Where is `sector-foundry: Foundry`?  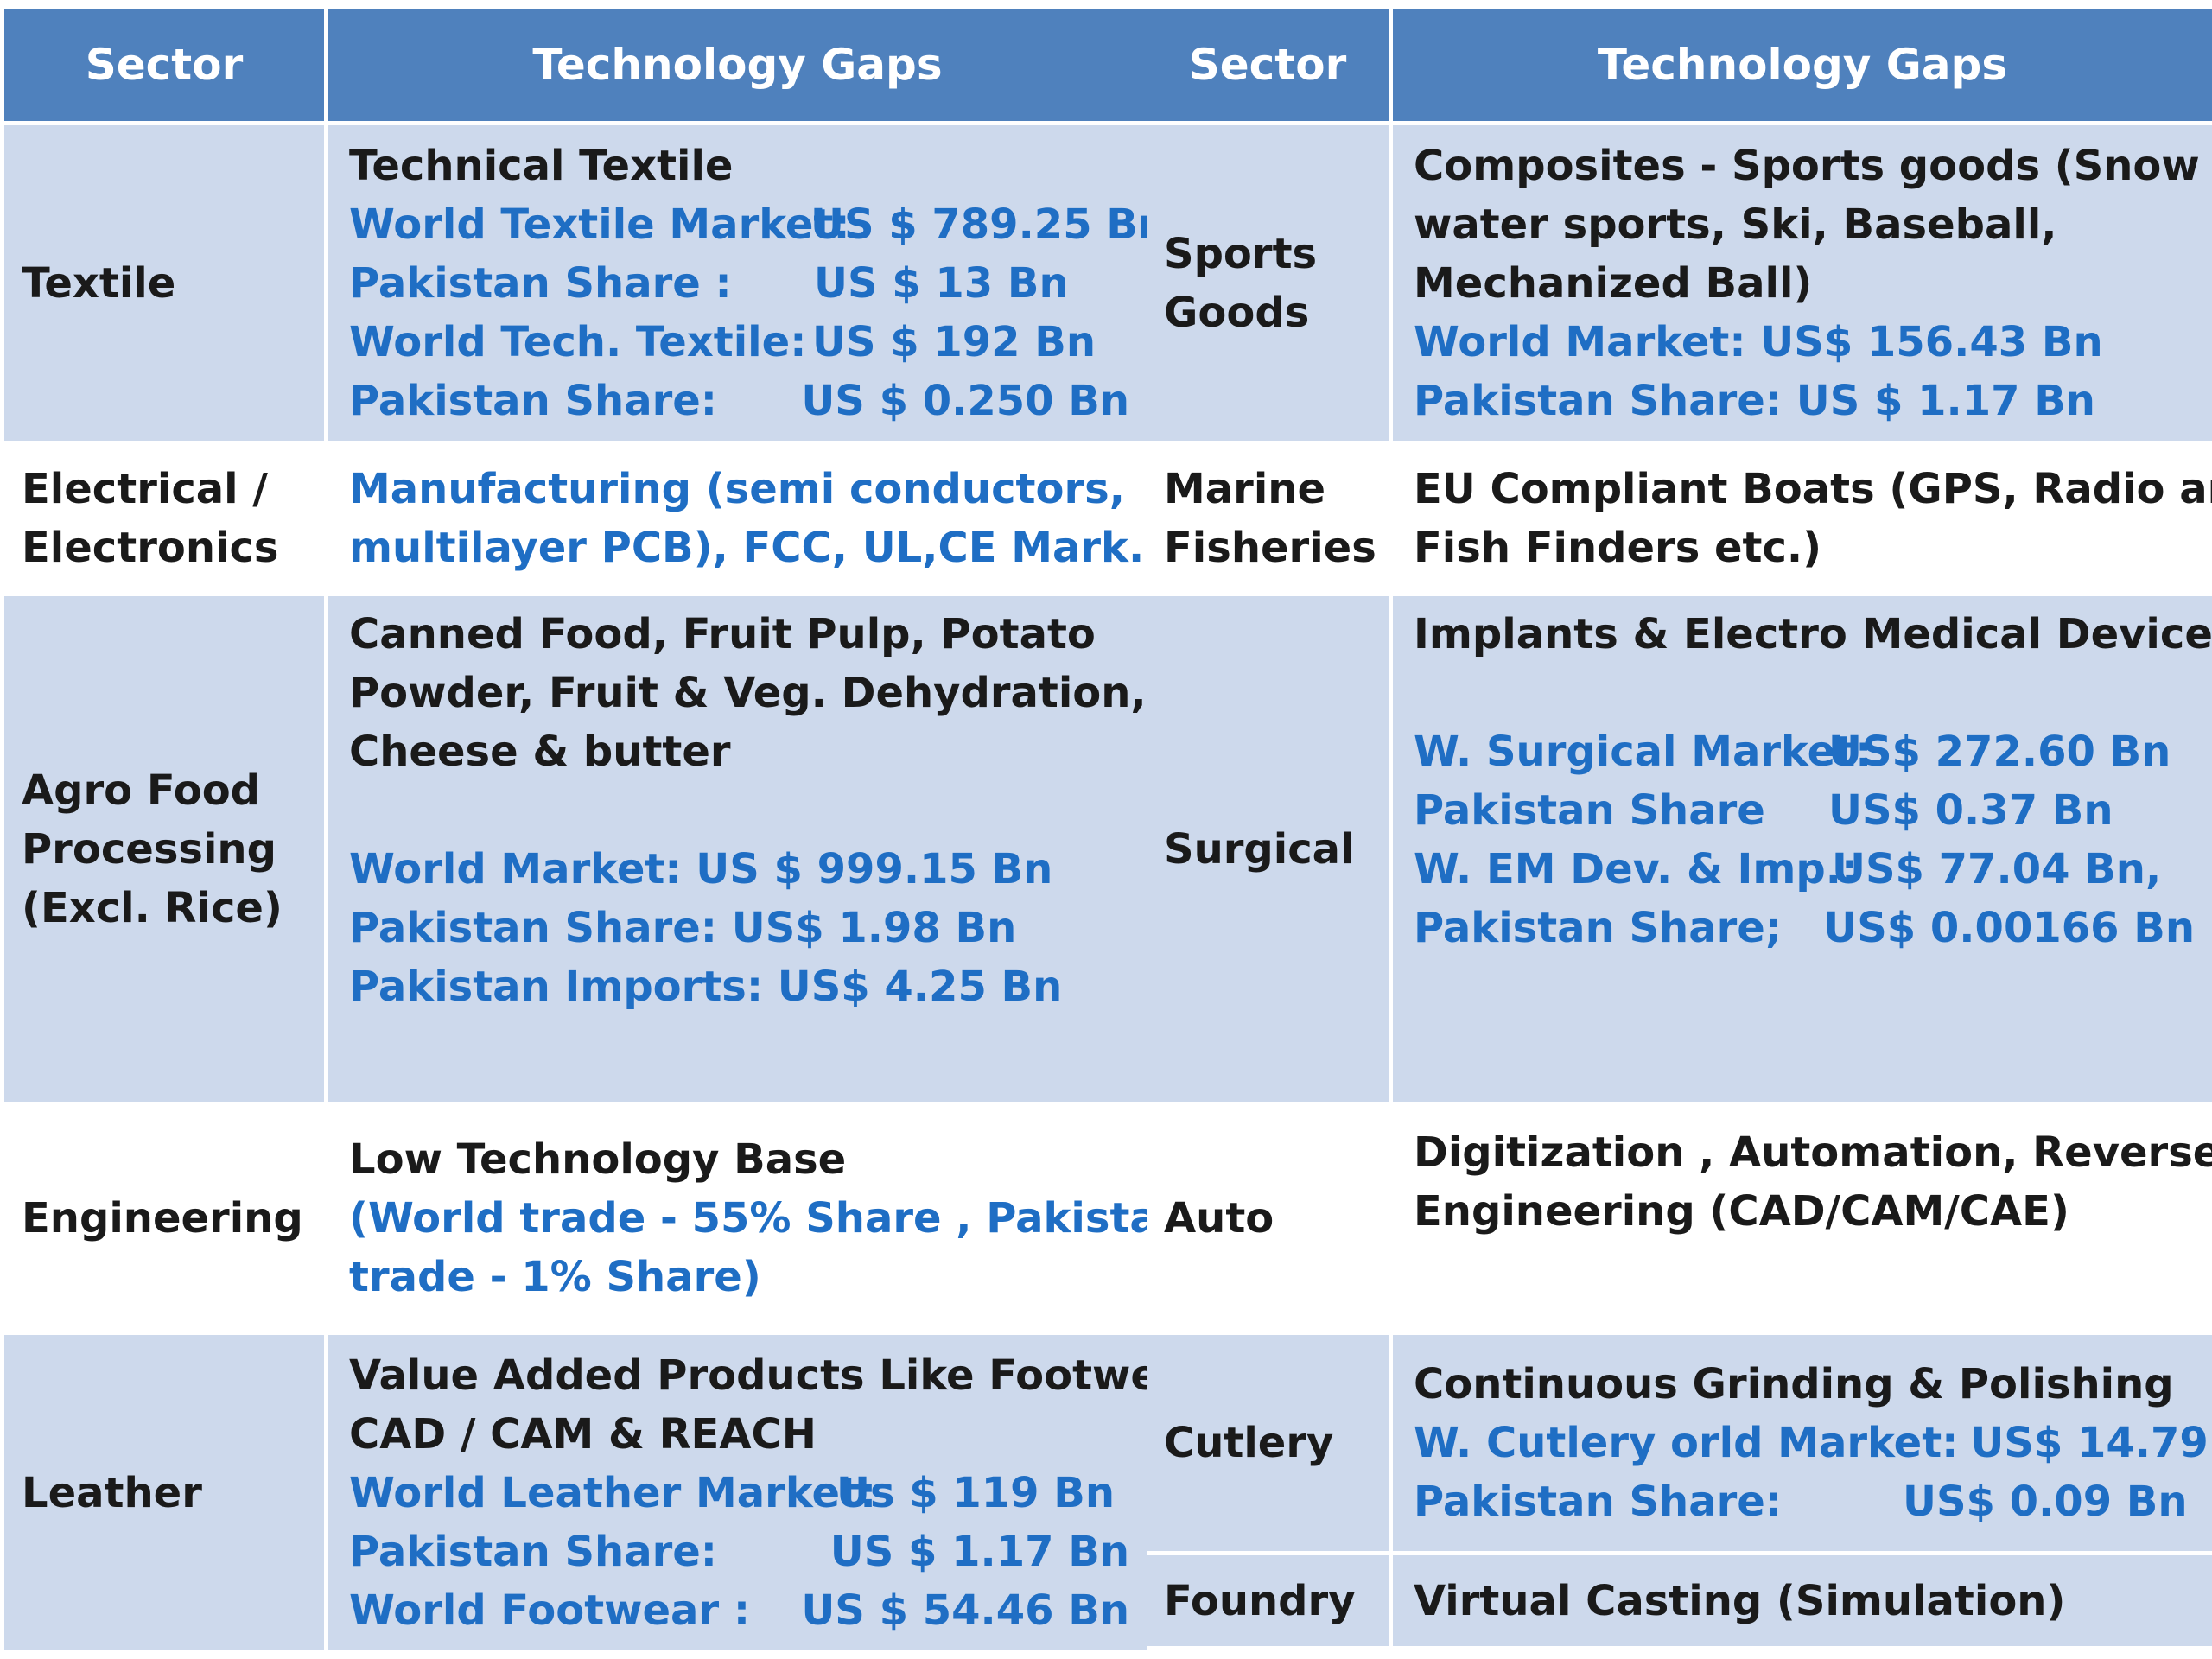 sector-foundry: Foundry is located at coordinates (1268, 1600).